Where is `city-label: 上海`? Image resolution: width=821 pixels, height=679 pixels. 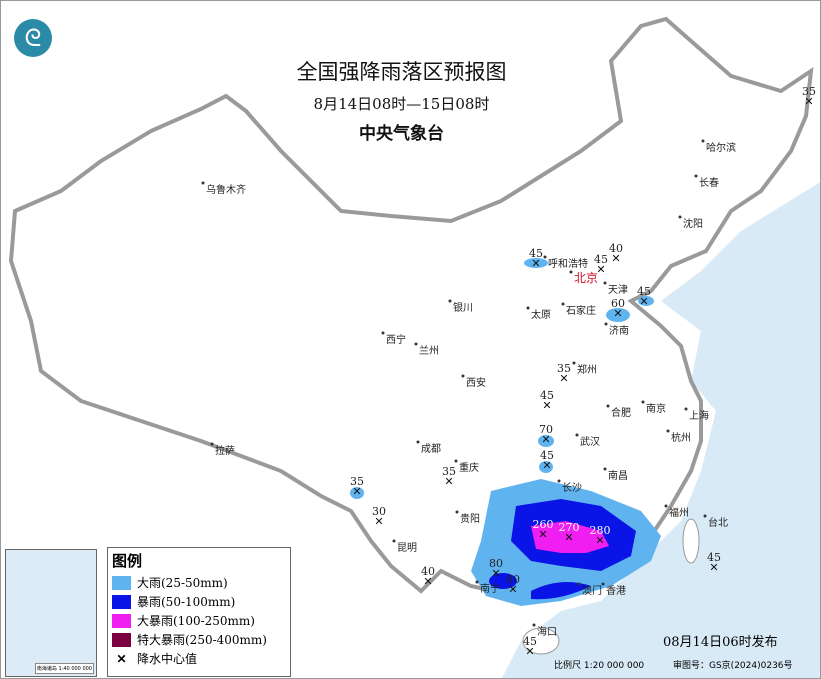 city-label: 上海 is located at coordinates (699, 415).